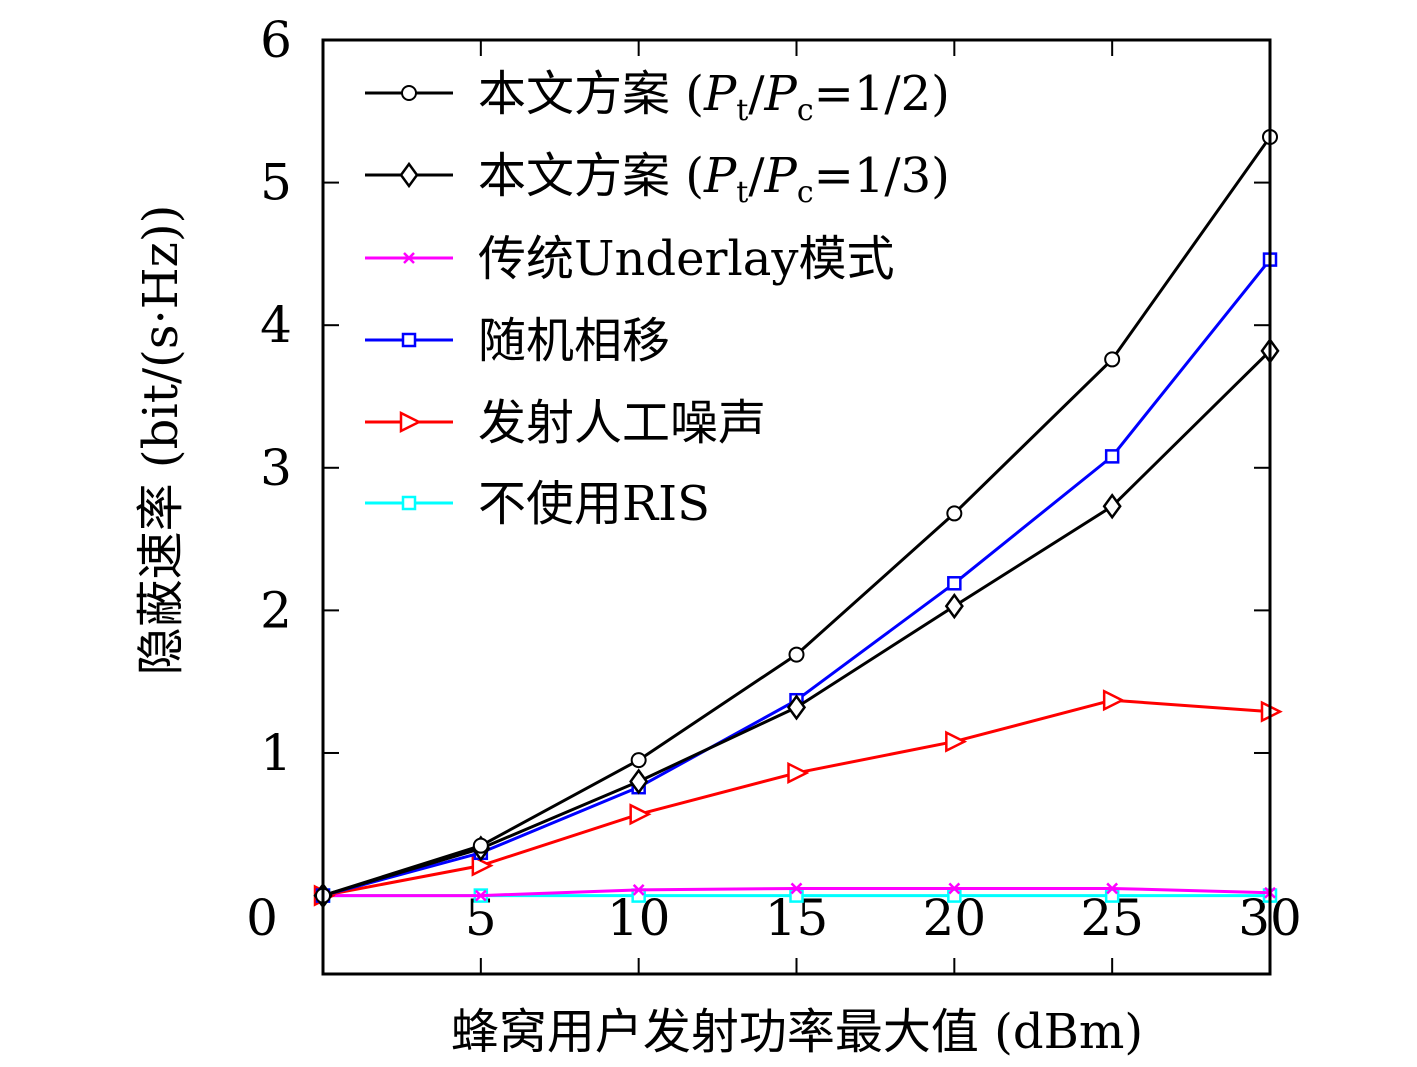 Image resolution: width=1417 pixels, height=1067 pixels. I want to click on y-axis-label: 隐蔽速率 (bit/(s·Hz)), so click(161, 440).